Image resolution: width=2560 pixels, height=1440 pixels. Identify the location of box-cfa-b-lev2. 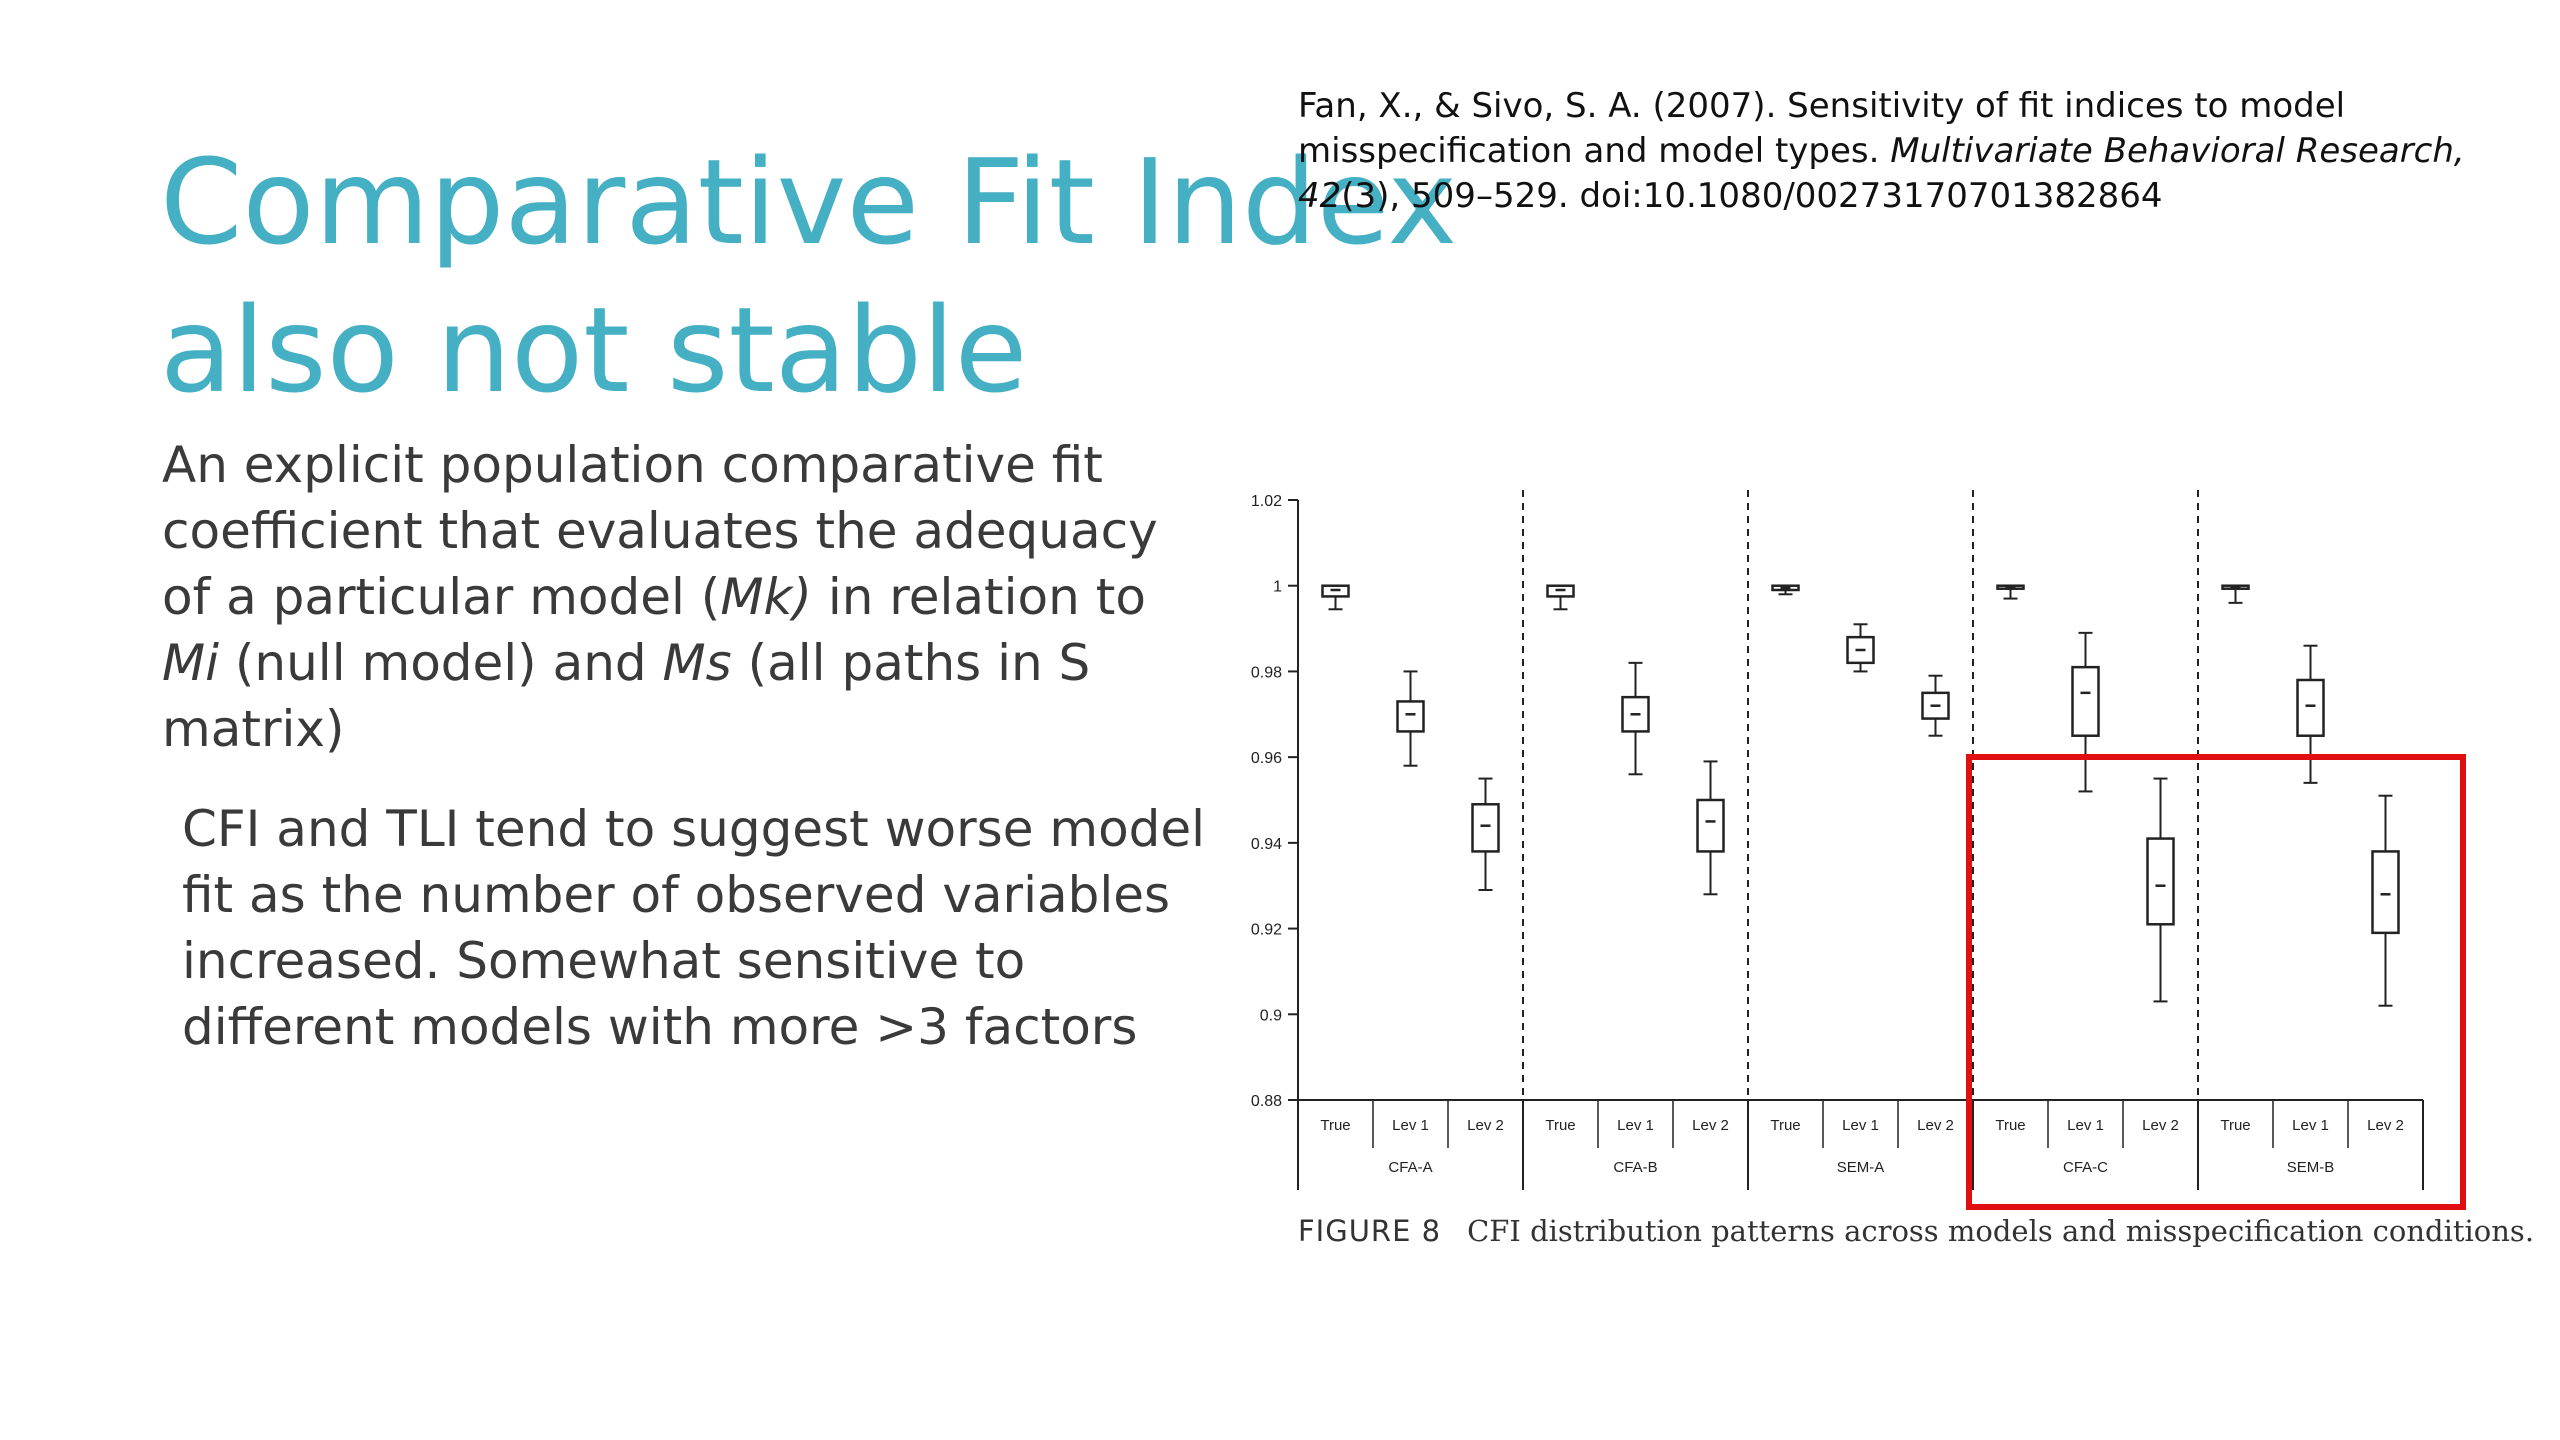
(1710, 825).